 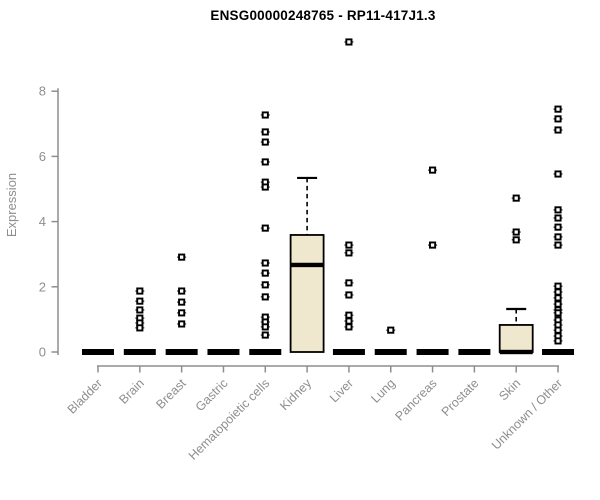 I want to click on chart-title: ENSG00000248765 - RP11-417J1.3, so click(x=323, y=15).